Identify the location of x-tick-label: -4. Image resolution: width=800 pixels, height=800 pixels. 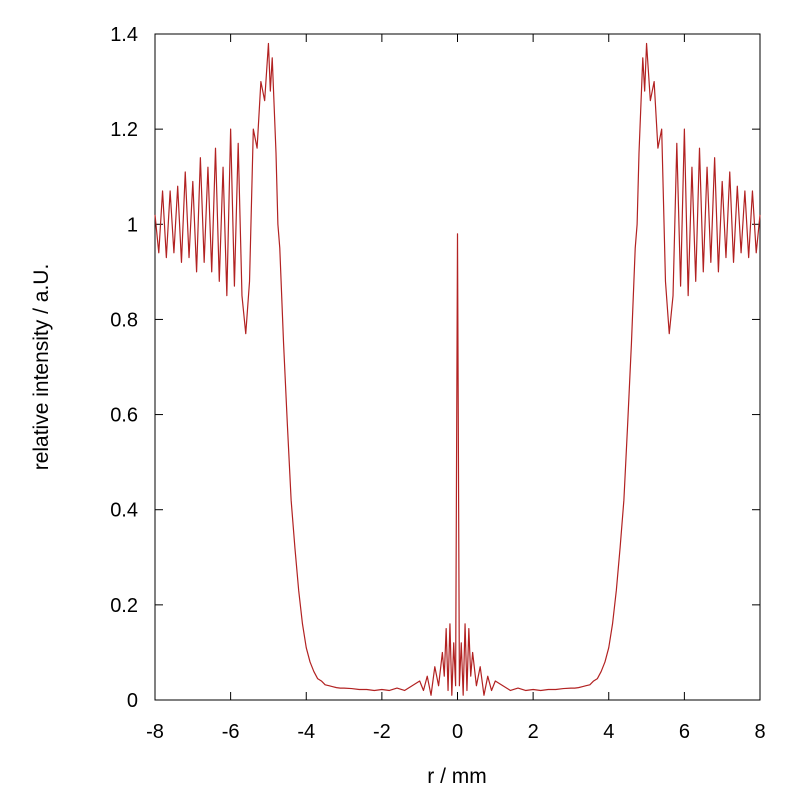
(306, 732).